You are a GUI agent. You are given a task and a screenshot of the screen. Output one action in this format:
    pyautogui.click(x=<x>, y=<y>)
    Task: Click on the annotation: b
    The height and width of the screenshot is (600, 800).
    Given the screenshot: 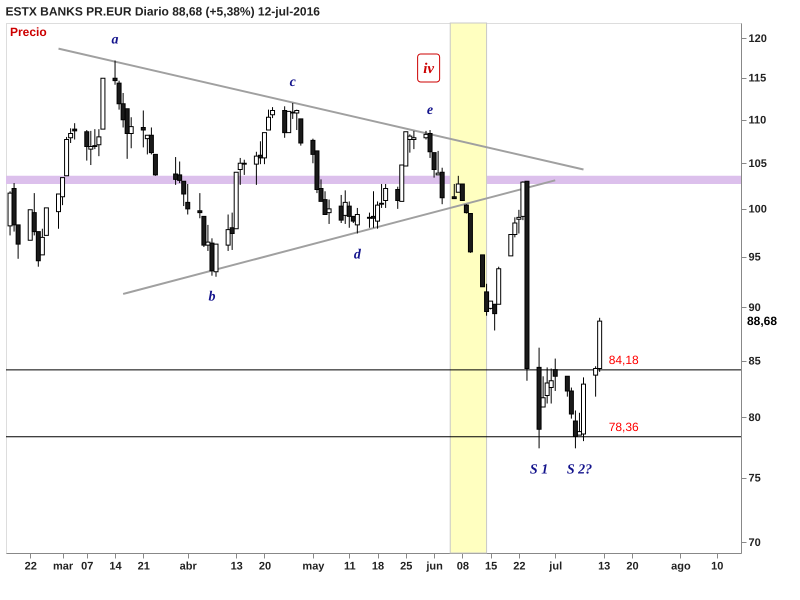 What is the action you would take?
    pyautogui.click(x=212, y=297)
    